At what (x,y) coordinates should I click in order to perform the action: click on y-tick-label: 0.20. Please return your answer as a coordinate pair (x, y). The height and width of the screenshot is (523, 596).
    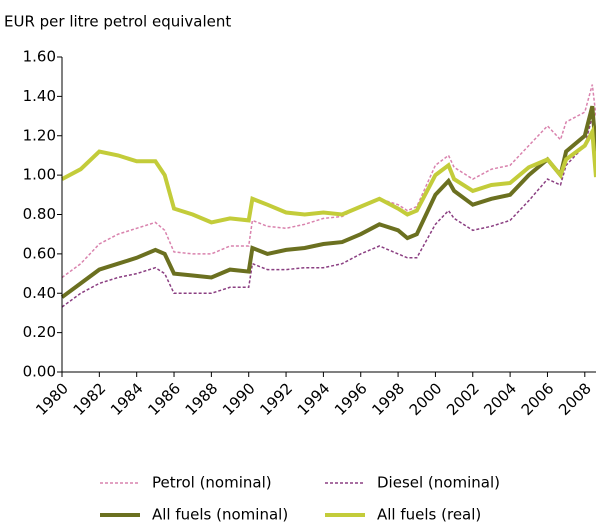
    Looking at the image, I should click on (39, 332).